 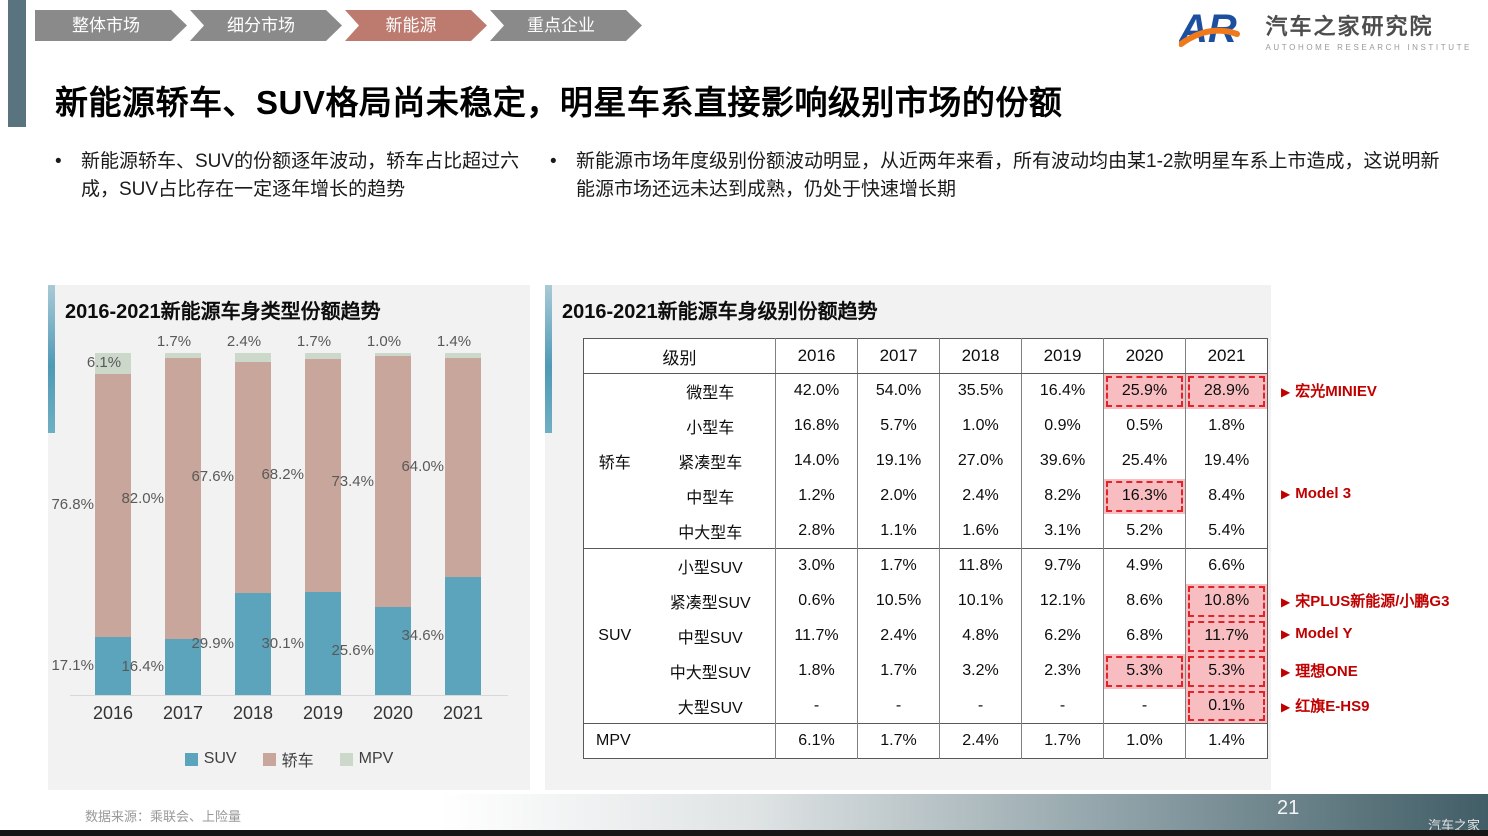 I want to click on annotation-label: Model Y, so click(x=1324, y=633).